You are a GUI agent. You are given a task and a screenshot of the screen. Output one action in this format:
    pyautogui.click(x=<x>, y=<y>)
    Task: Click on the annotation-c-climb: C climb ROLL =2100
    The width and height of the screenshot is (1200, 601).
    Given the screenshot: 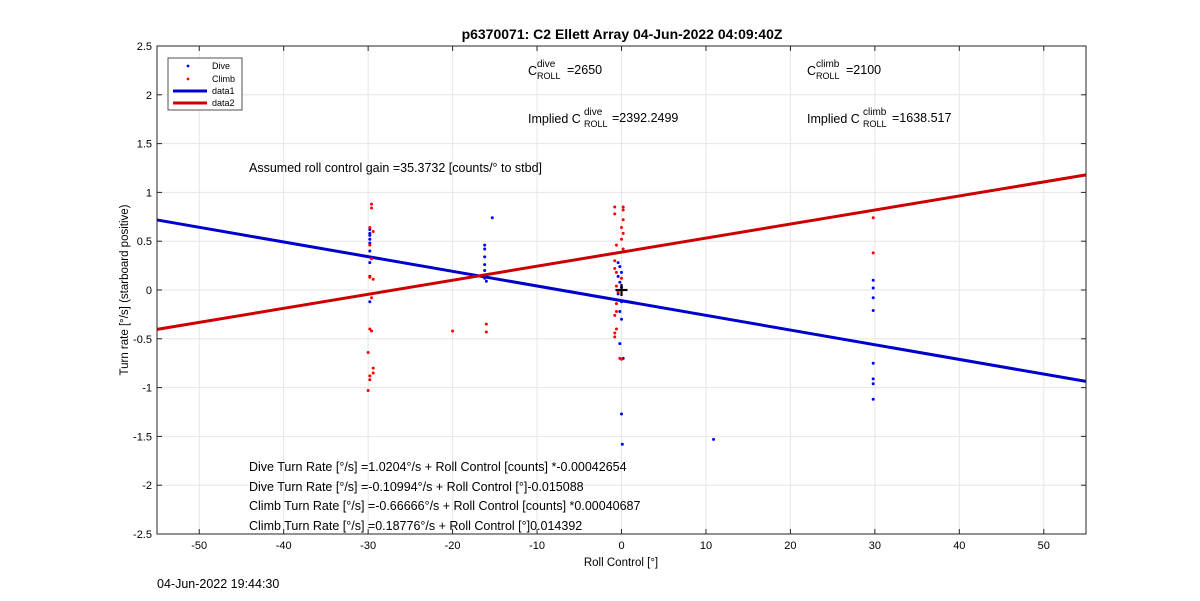 What is the action you would take?
    pyautogui.click(x=844, y=70)
    